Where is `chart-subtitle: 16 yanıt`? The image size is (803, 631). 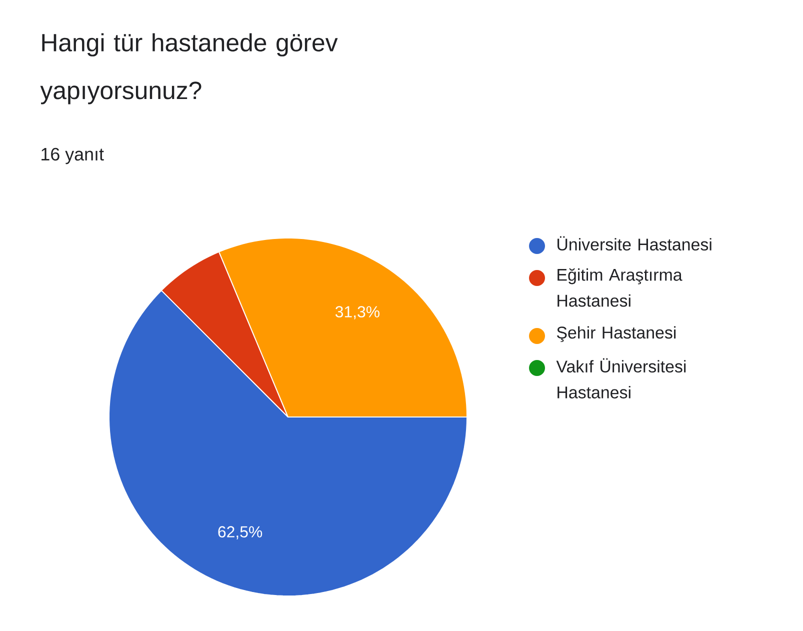
chart-subtitle: 16 yanıt is located at coordinates (73, 156).